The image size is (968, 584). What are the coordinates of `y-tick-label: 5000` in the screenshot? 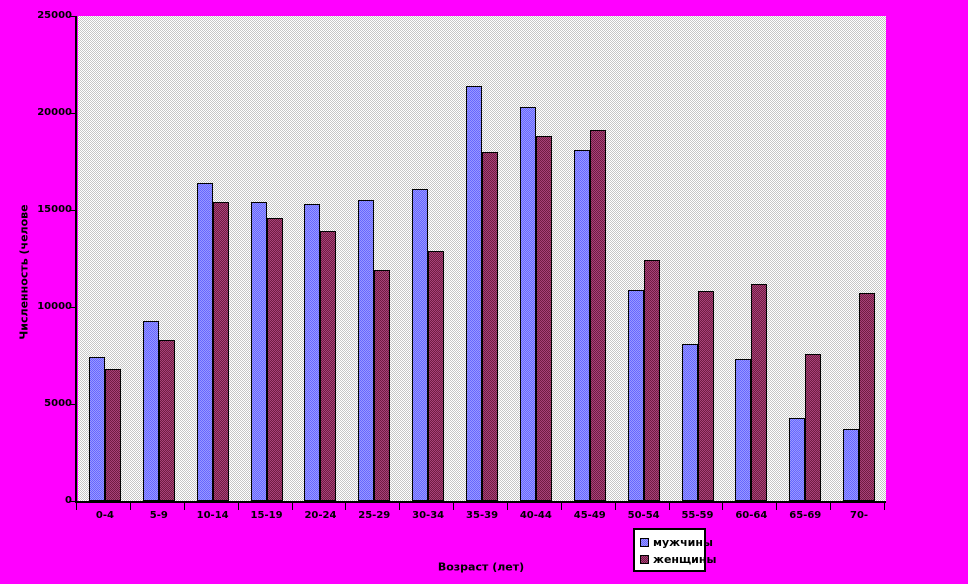 It's located at (58, 403).